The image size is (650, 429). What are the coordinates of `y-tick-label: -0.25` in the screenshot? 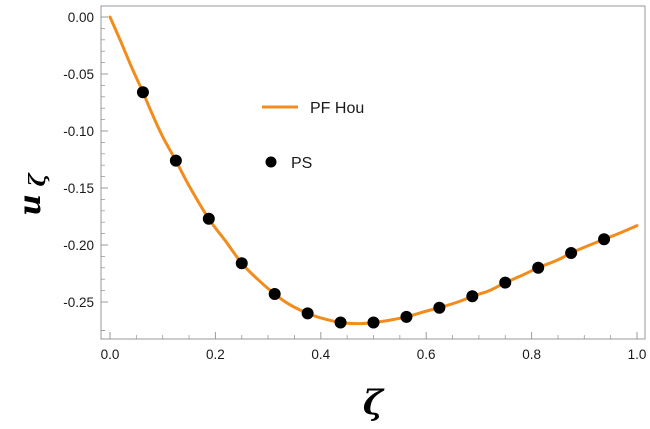 It's located at (78, 302).